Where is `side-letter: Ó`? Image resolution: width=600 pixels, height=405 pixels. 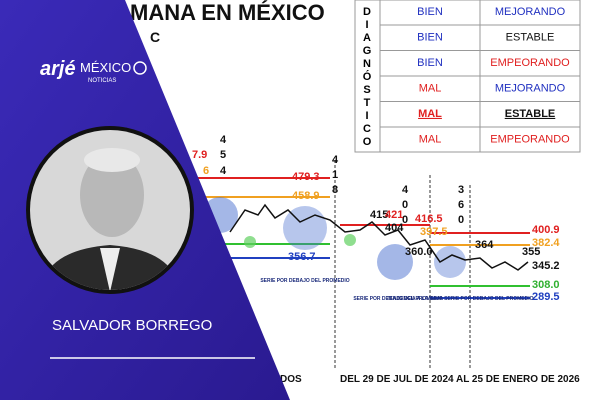 side-letter: Ó is located at coordinates (367, 76).